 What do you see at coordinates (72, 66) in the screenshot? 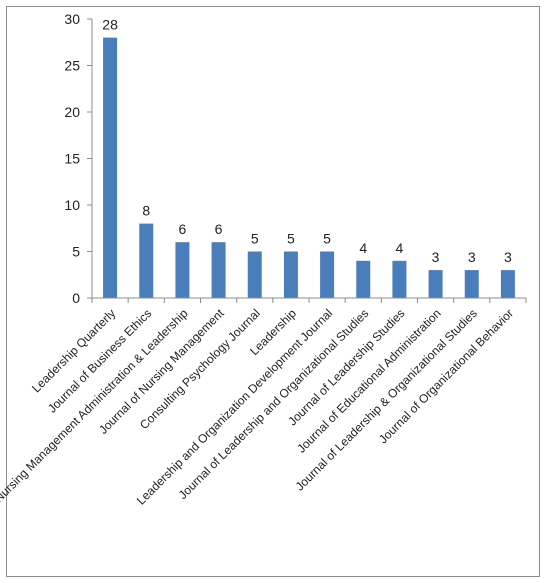
I see `y-tick-label: 25` at bounding box center [72, 66].